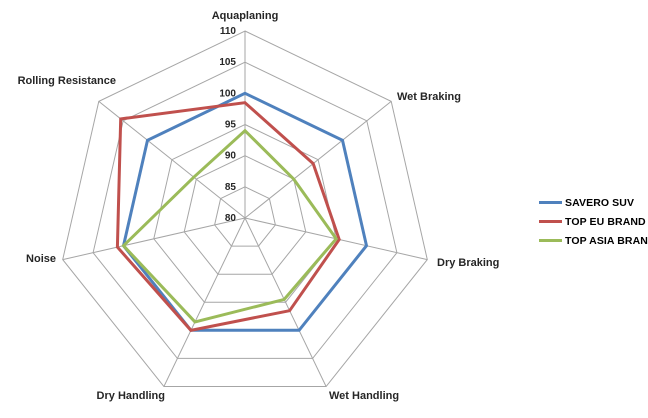 Image resolution: width=648 pixels, height=418 pixels. What do you see at coordinates (227, 62) in the screenshot?
I see `tick-label-105: 105` at bounding box center [227, 62].